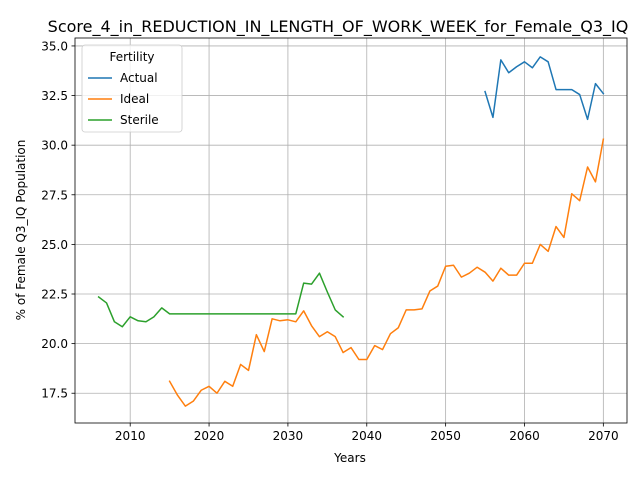 This screenshot has width=640, height=485. I want to click on y-tick-label: 27.5, so click(54, 195).